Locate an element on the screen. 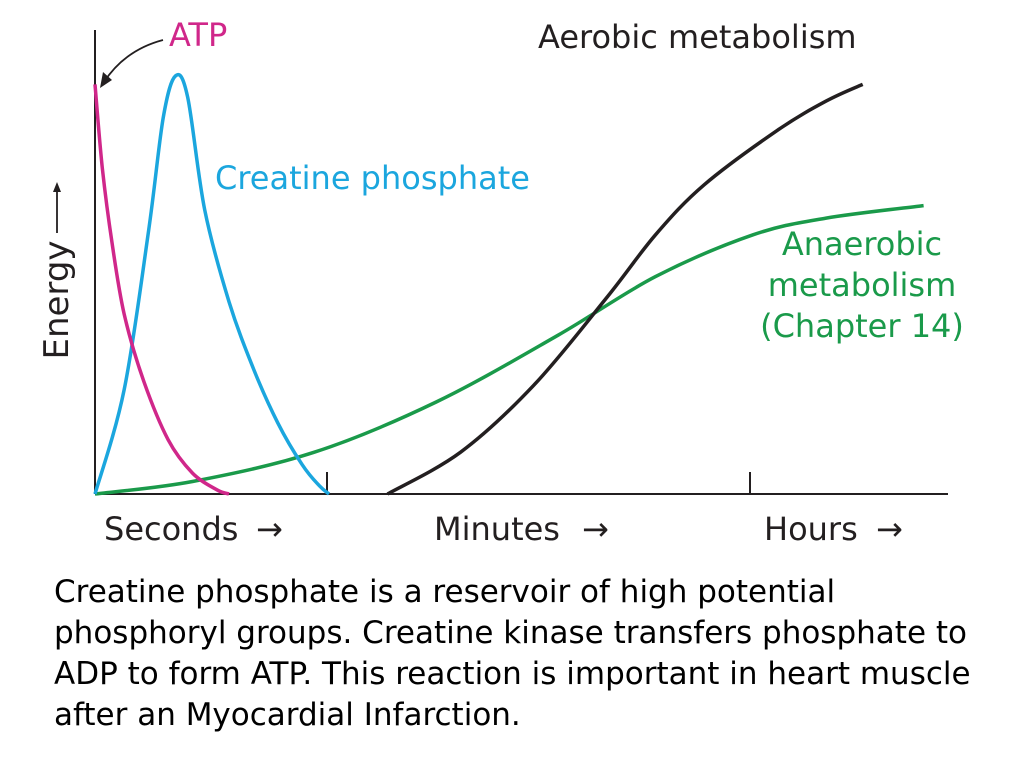  y-axis-label-group: Energy is located at coordinates (57, 299).